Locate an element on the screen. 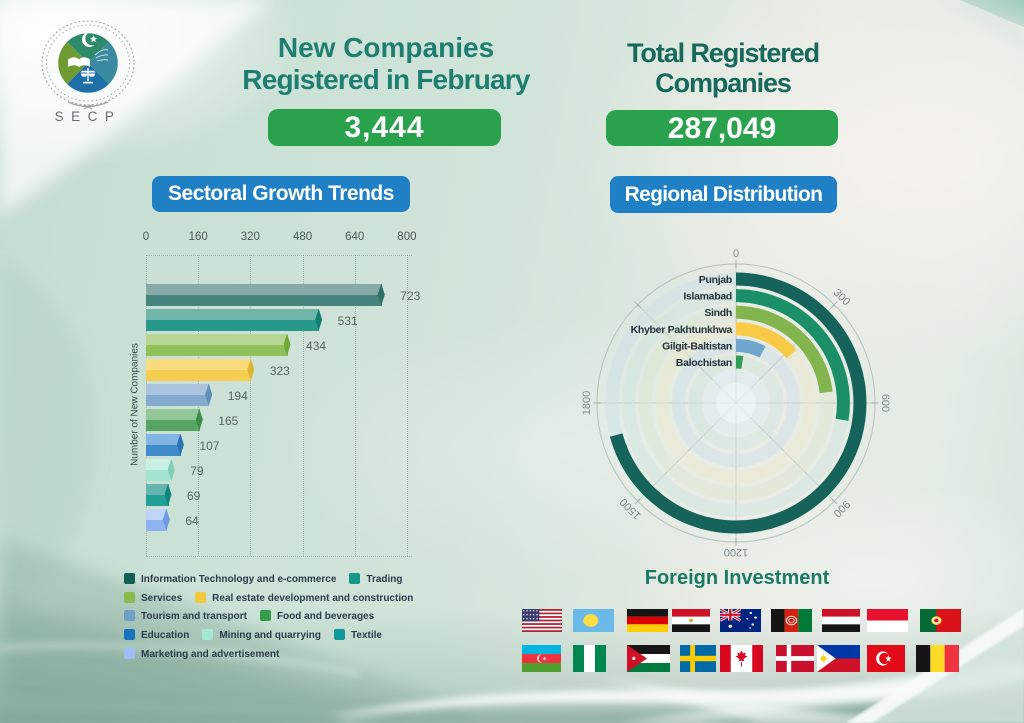 This screenshot has height=723, width=1024. svg-text: Khyber Pakhtunkhwa is located at coordinates (682, 330).